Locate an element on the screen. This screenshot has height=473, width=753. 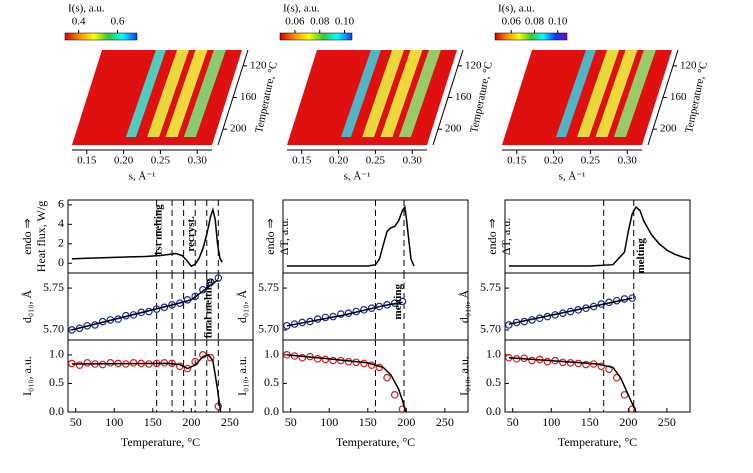
annotation: melting is located at coordinates (398, 302).